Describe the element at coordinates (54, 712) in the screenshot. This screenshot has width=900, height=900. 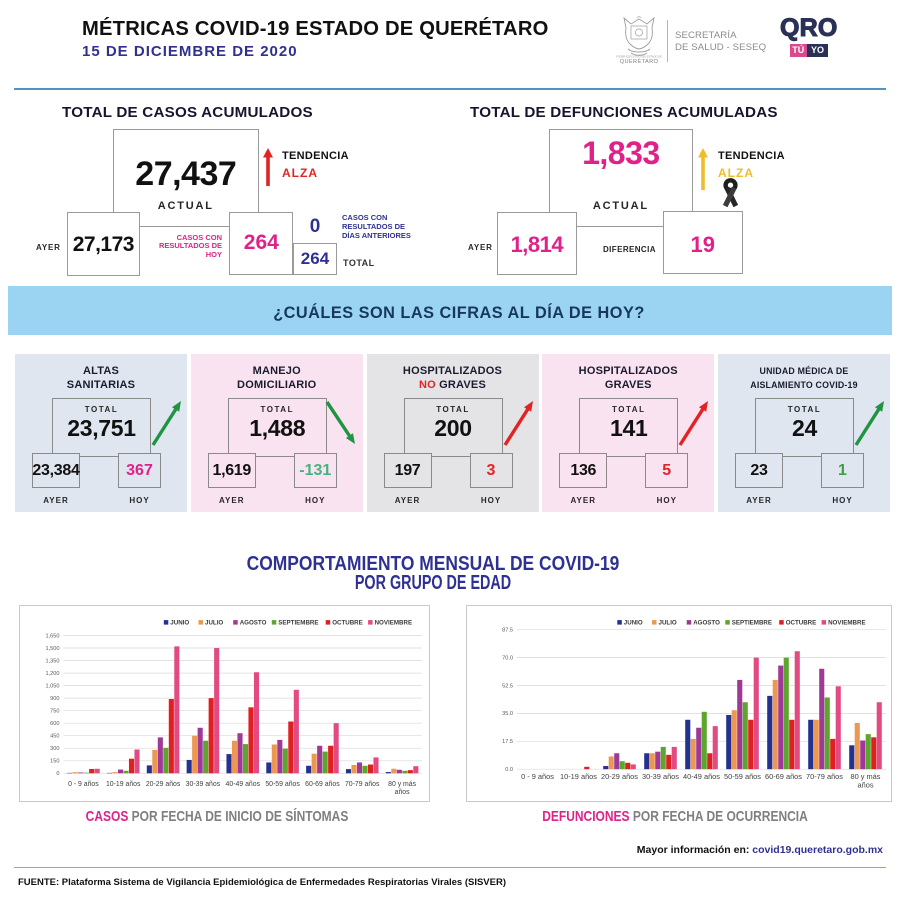
I see `svg-text: 750` at that location.